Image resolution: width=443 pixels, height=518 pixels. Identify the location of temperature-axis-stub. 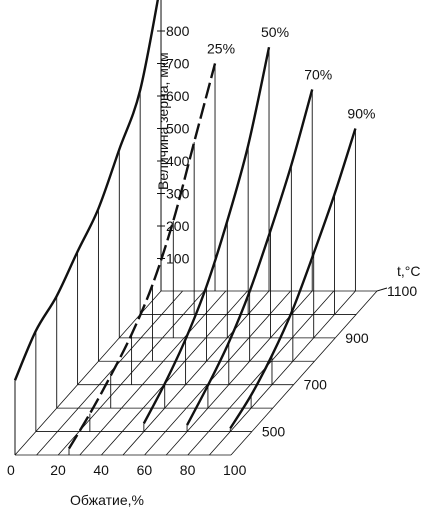
(382, 289).